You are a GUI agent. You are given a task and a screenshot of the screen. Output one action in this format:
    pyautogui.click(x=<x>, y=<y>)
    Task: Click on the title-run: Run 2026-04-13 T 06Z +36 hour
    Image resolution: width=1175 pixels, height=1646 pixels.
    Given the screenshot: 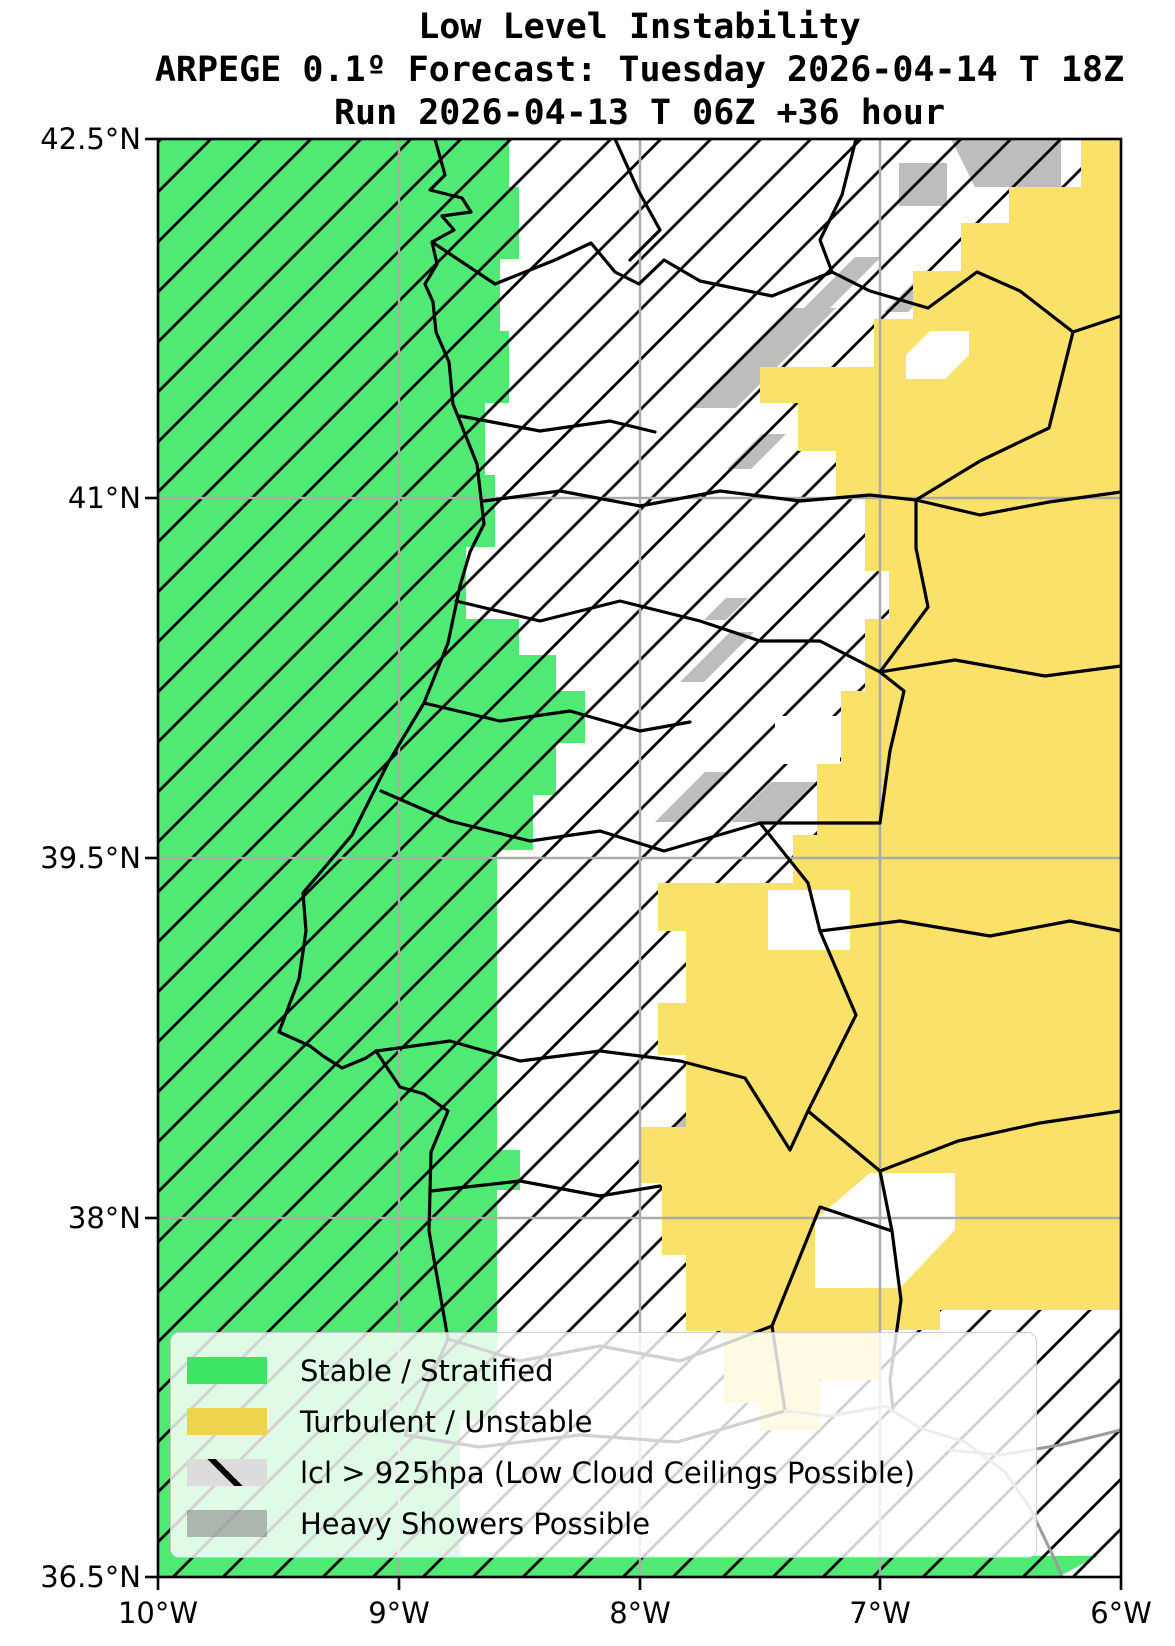 What is the action you would take?
    pyautogui.click(x=639, y=113)
    